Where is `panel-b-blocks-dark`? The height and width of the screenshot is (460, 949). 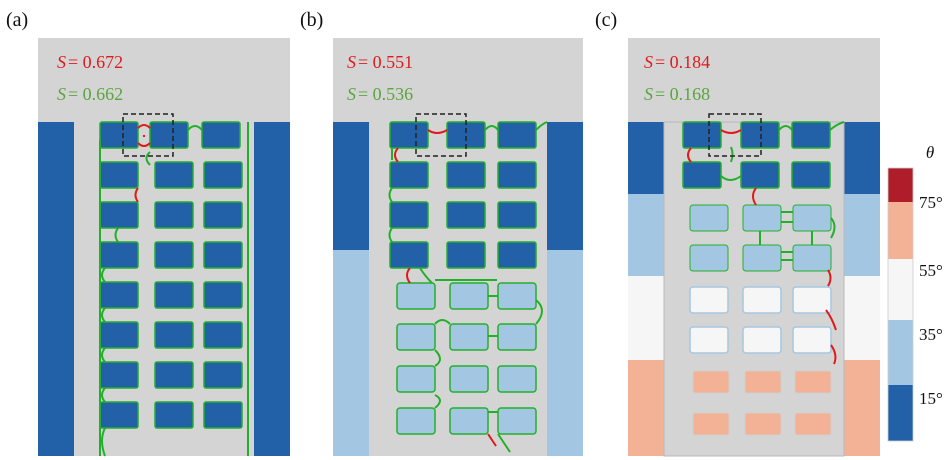 panel-b-blocks-dark is located at coordinates (463, 195).